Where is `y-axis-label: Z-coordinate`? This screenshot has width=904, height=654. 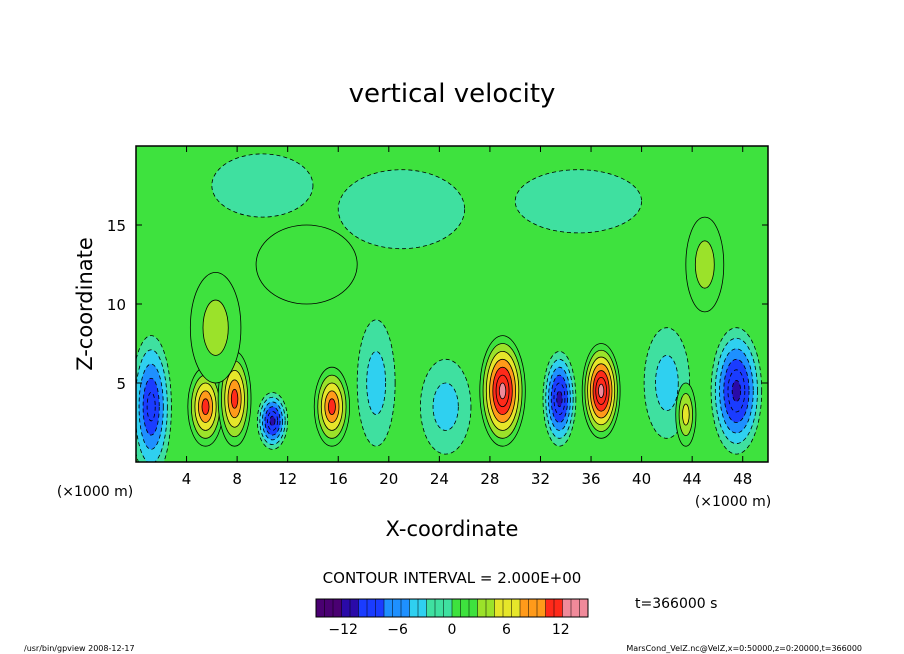
y-axis-label: Z-coordinate is located at coordinates (85, 304).